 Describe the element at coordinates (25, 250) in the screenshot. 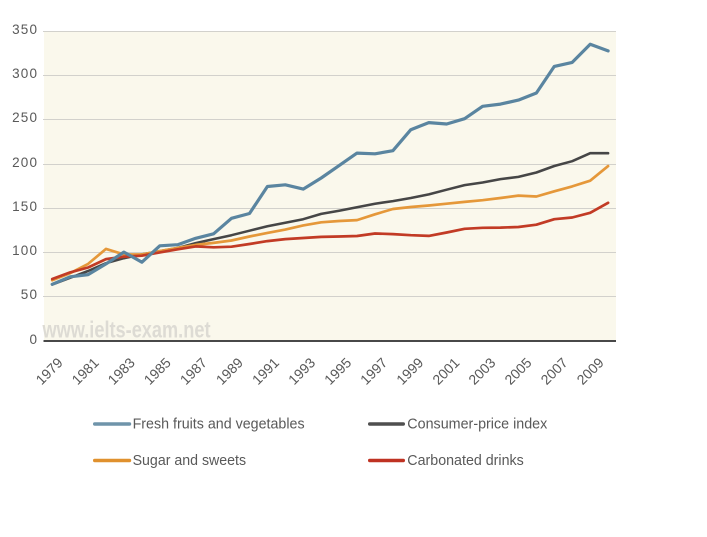

I see `svg-text: 100` at that location.